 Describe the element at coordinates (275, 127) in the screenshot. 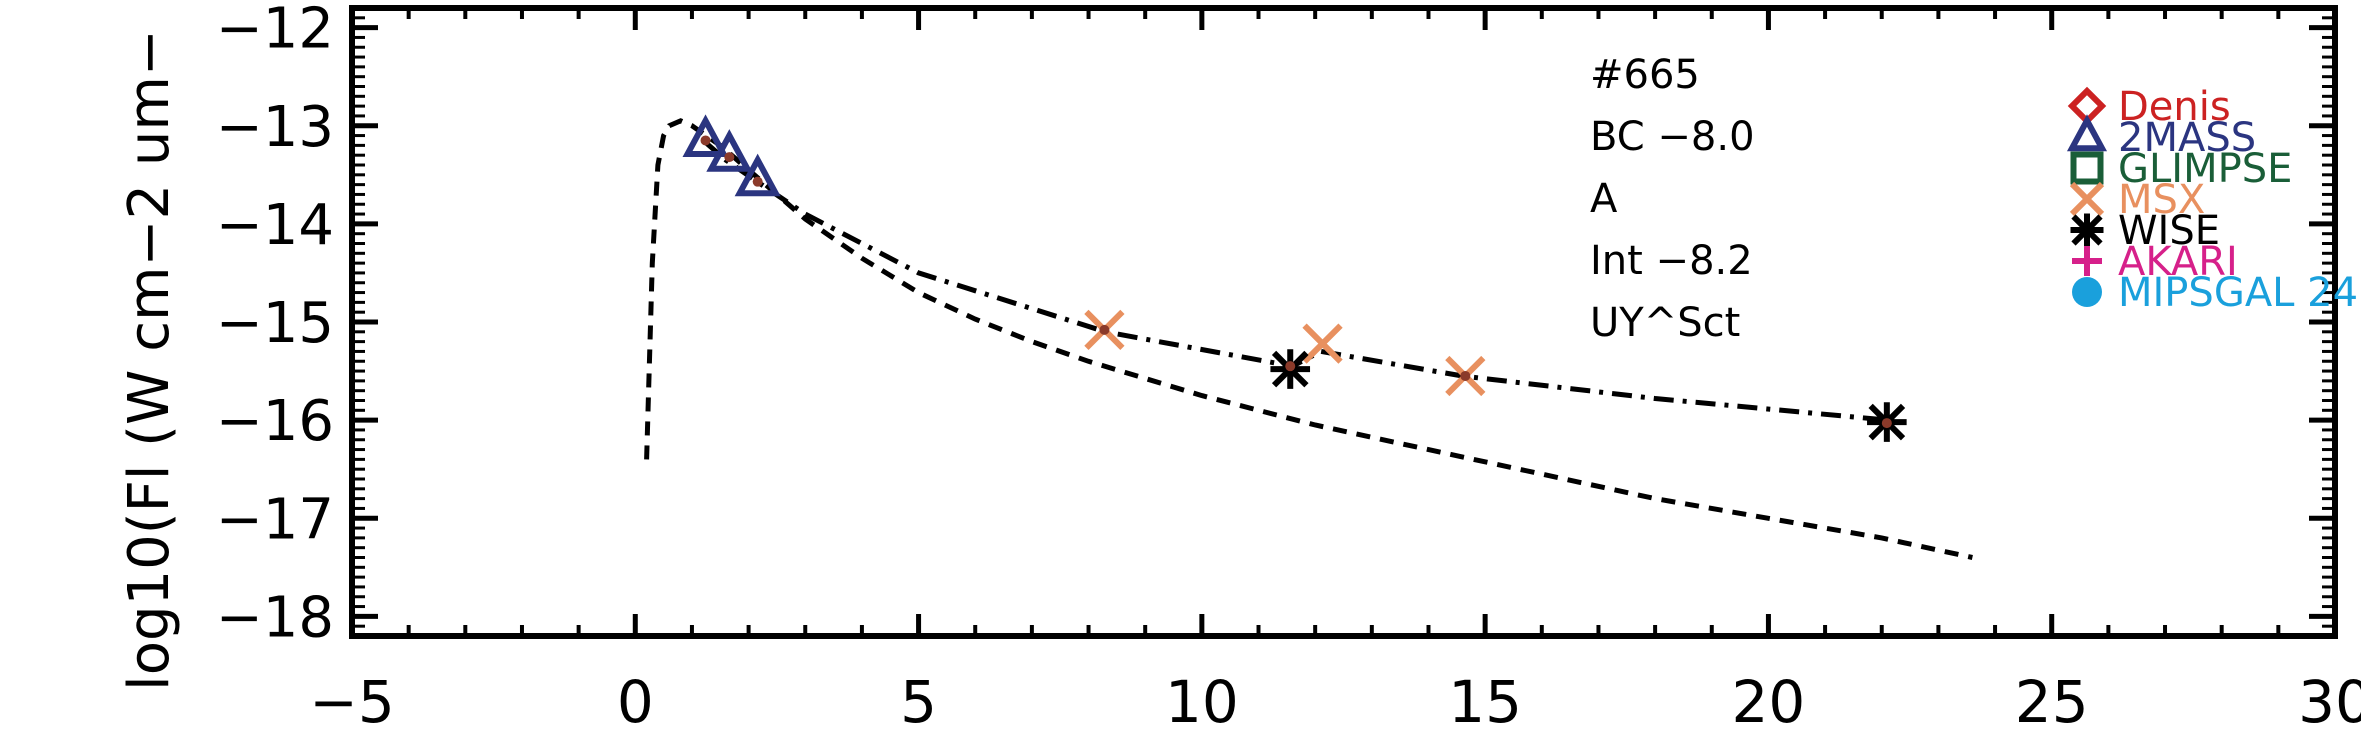

I see `y-tick-label: −13` at that location.